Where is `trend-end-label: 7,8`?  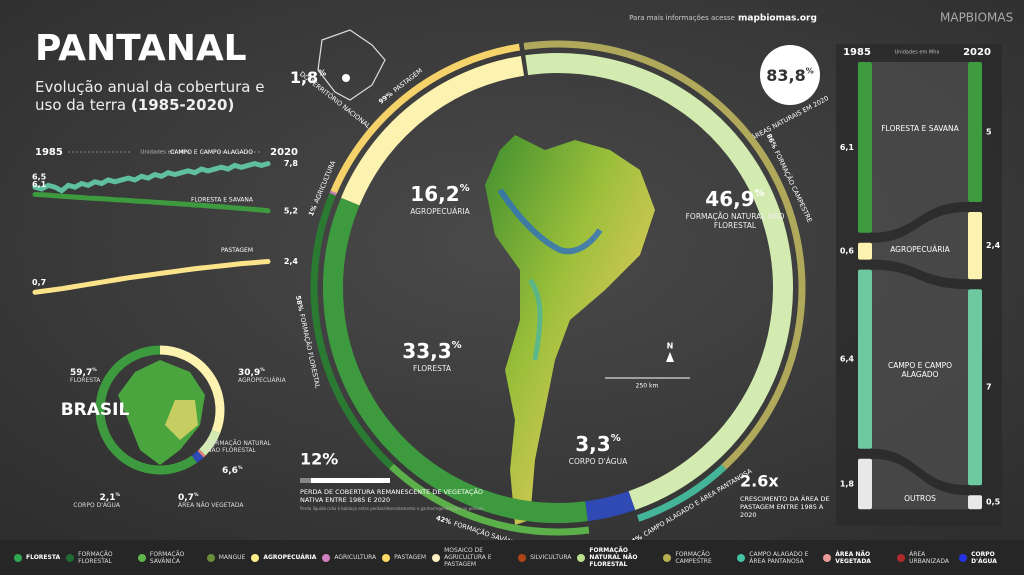 trend-end-label: 7,8 is located at coordinates (291, 163).